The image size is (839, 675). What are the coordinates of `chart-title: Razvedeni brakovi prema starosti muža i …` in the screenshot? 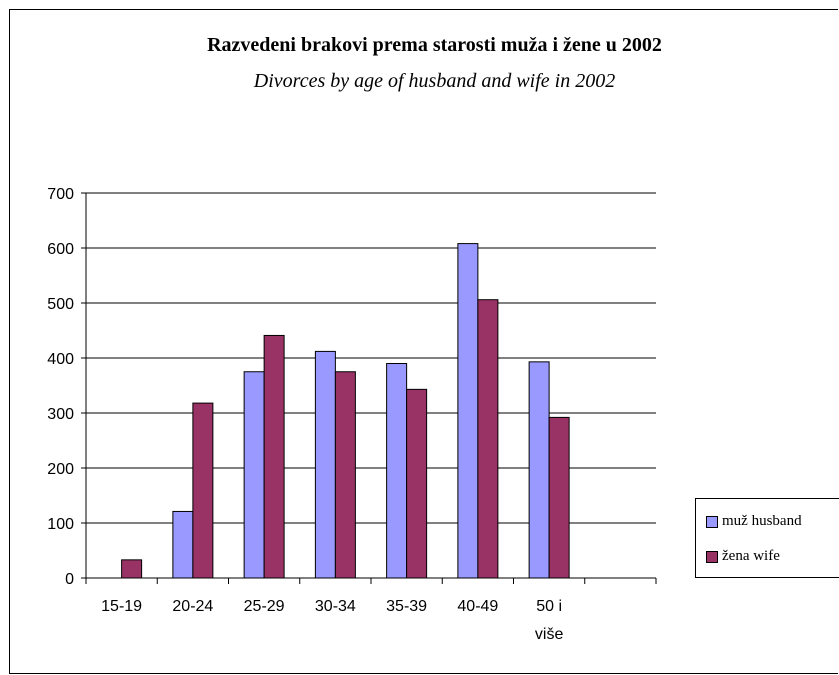 It's located at (434, 45).